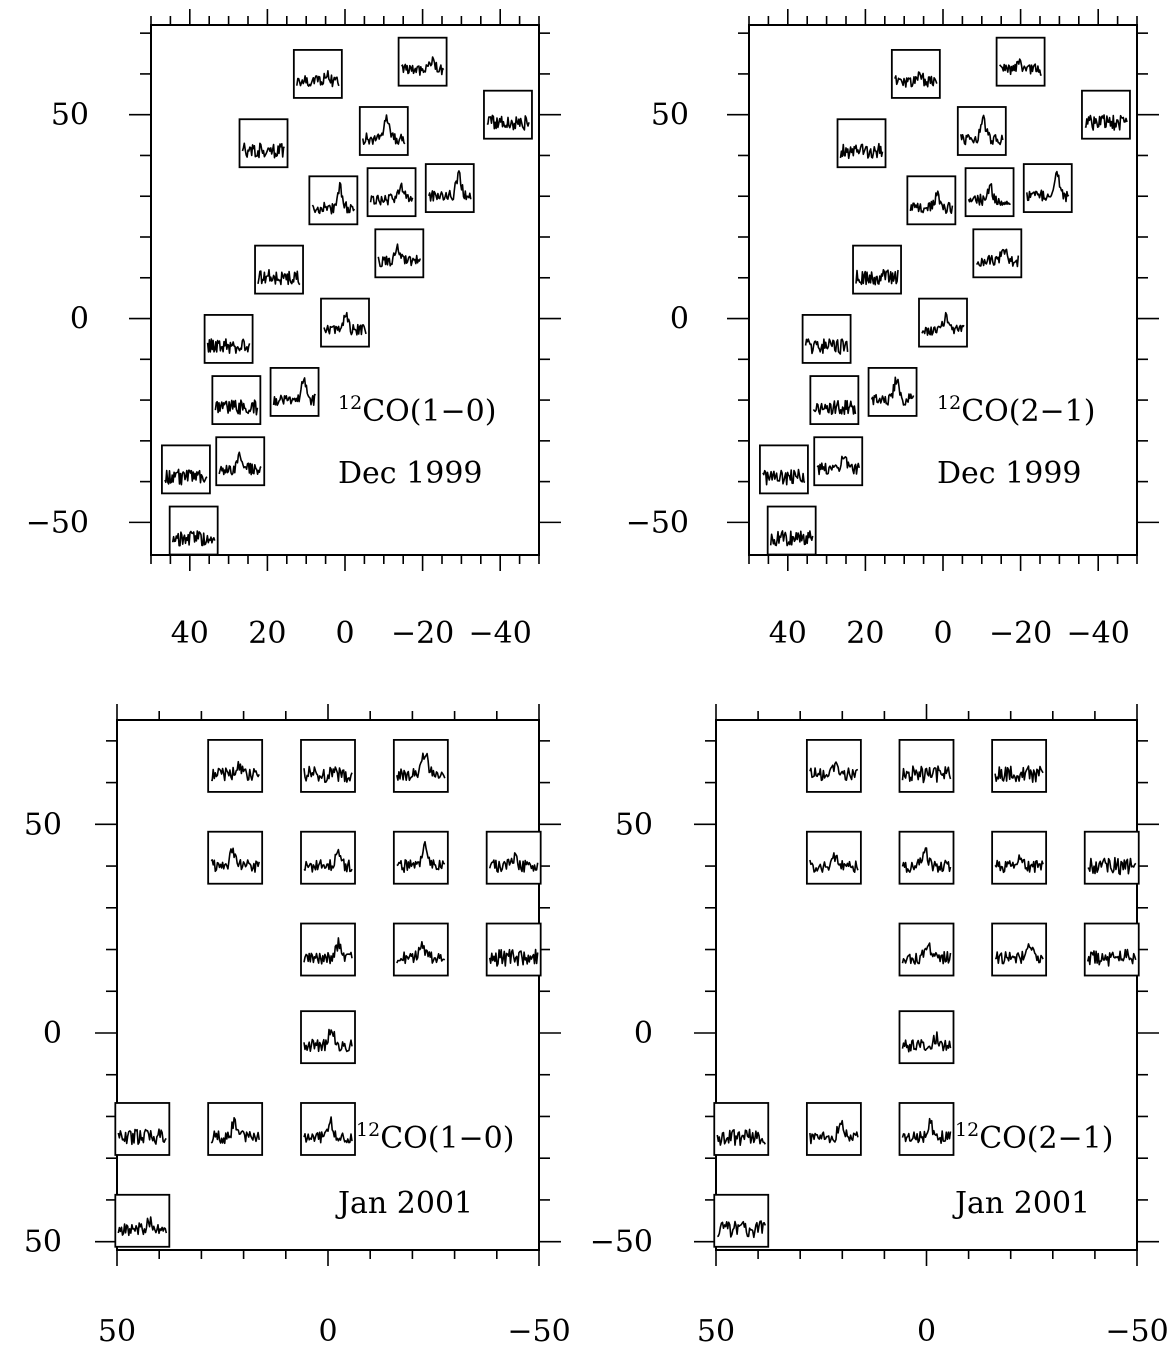 Image resolution: width=1171 pixels, height=1351 pixels. What do you see at coordinates (429, 411) in the screenshot?
I see `molecule-name: CO(1−0)` at bounding box center [429, 411].